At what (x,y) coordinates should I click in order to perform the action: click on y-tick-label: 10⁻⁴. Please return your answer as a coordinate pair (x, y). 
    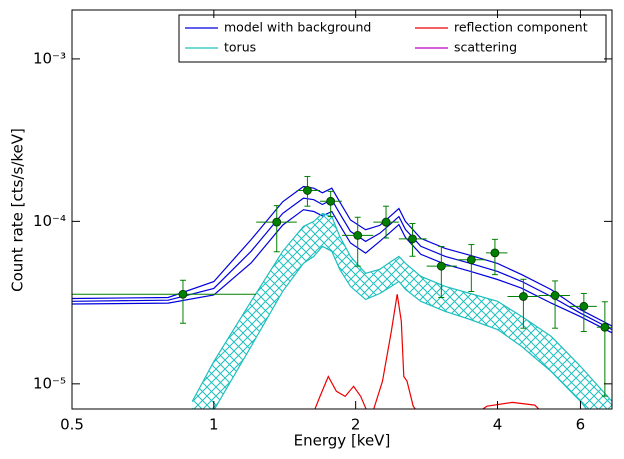
    Looking at the image, I should click on (49, 221).